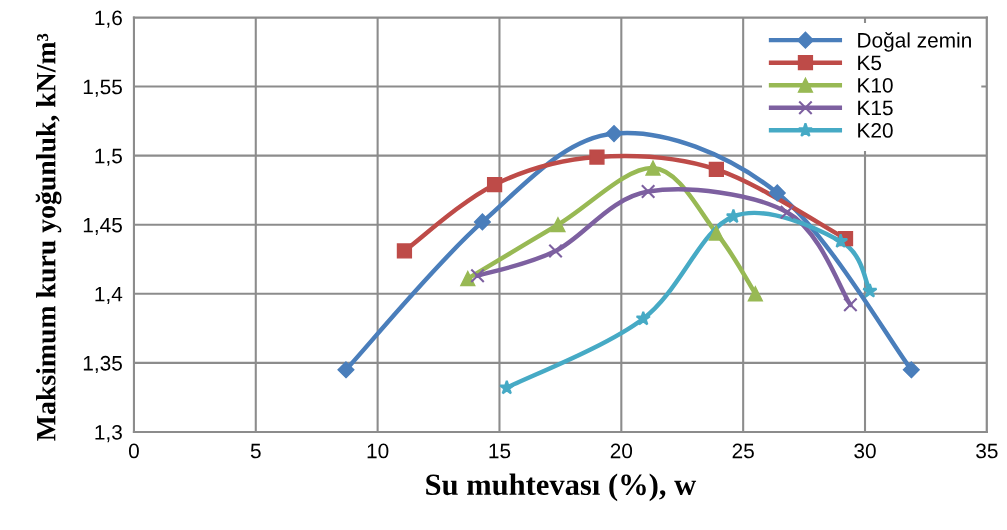 This screenshot has height=530, width=1007. I want to click on legend-label: K5, so click(870, 63).